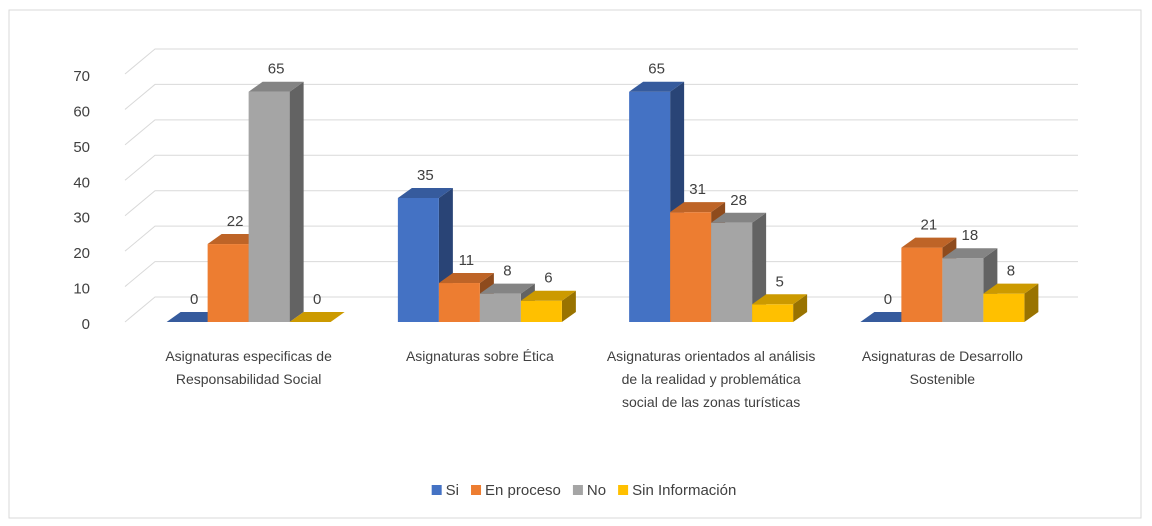 Image resolution: width=1152 pixels, height=526 pixels. What do you see at coordinates (81, 289) in the screenshot?
I see `y-tick-label: 10` at bounding box center [81, 289].